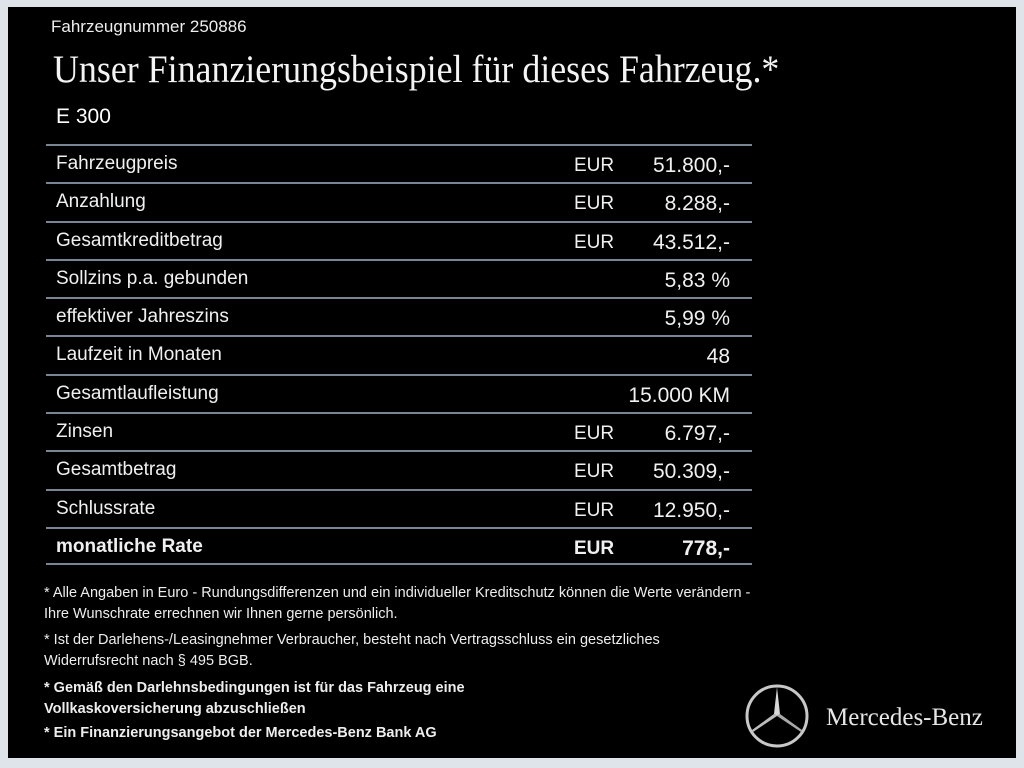 Image resolution: width=1024 pixels, height=768 pixels. Describe the element at coordinates (718, 357) in the screenshot. I see `row-value: 48` at that location.